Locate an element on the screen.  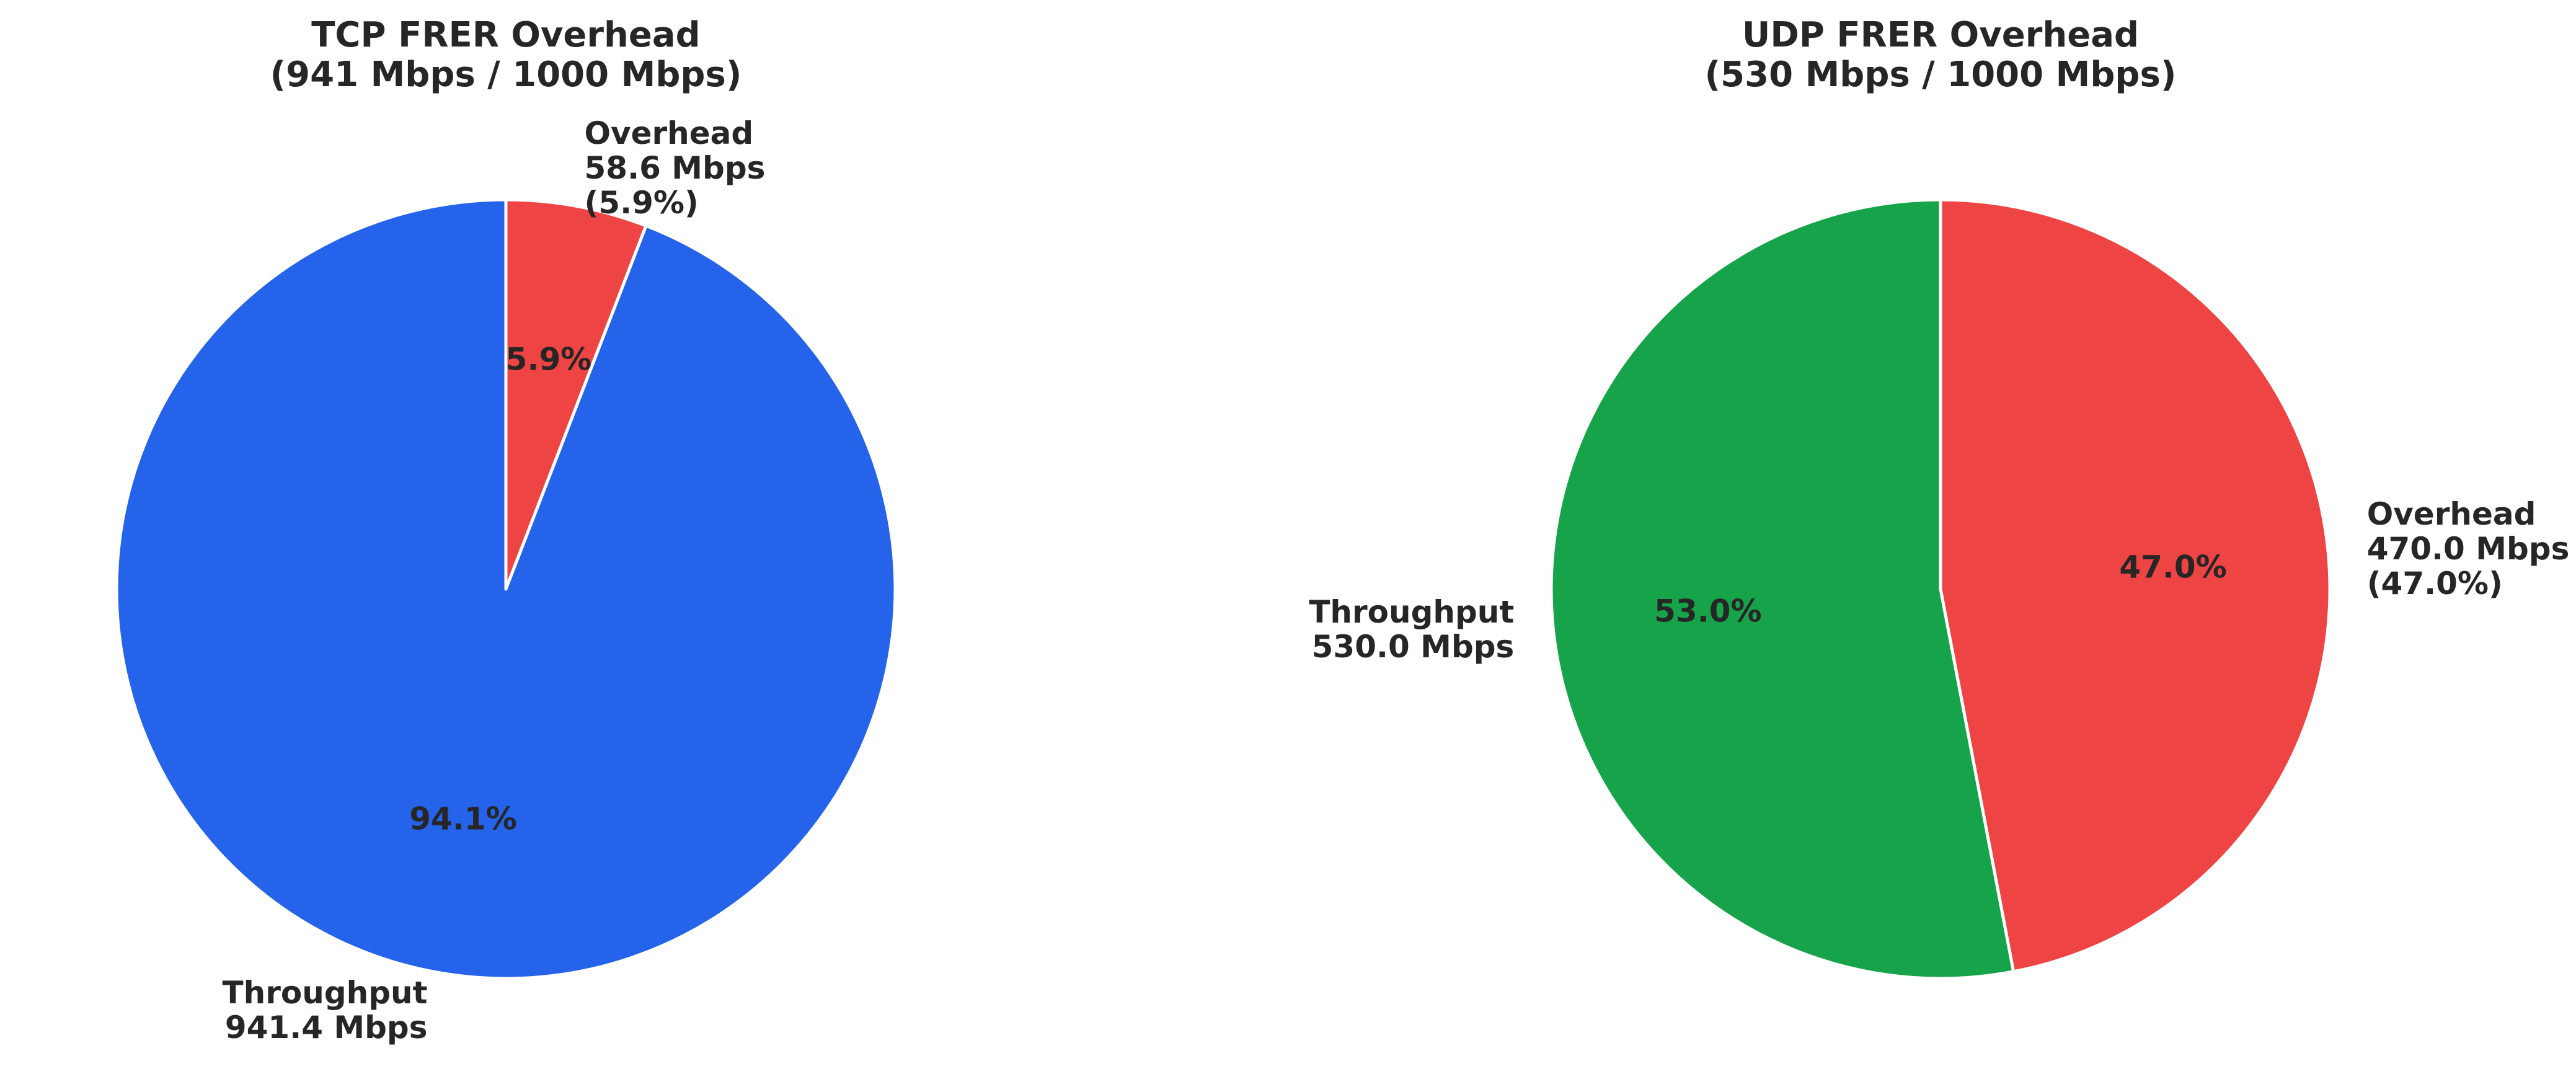
udp-chart-title: UDP FRER Overhead (530 Mbps / 1000 Mbps) is located at coordinates (1941, 55).